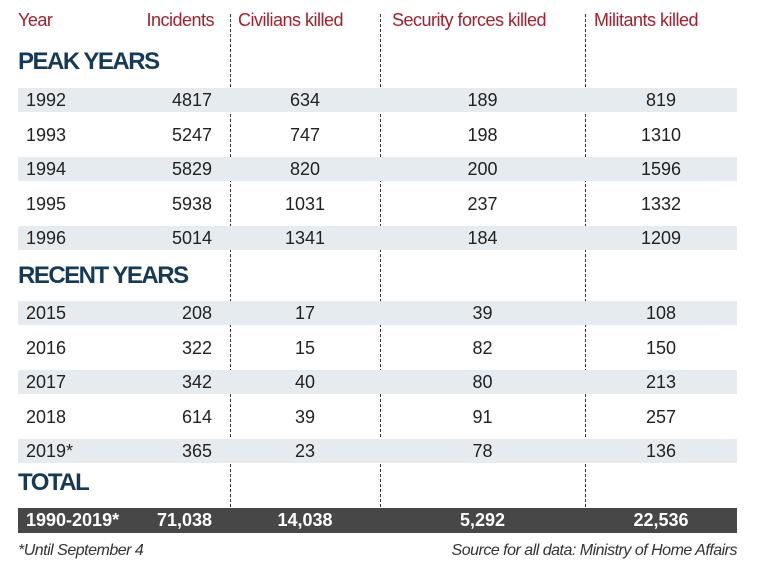 Image resolution: width=759 pixels, height=571 pixels. I want to click on table-cell: 108, so click(661, 313).